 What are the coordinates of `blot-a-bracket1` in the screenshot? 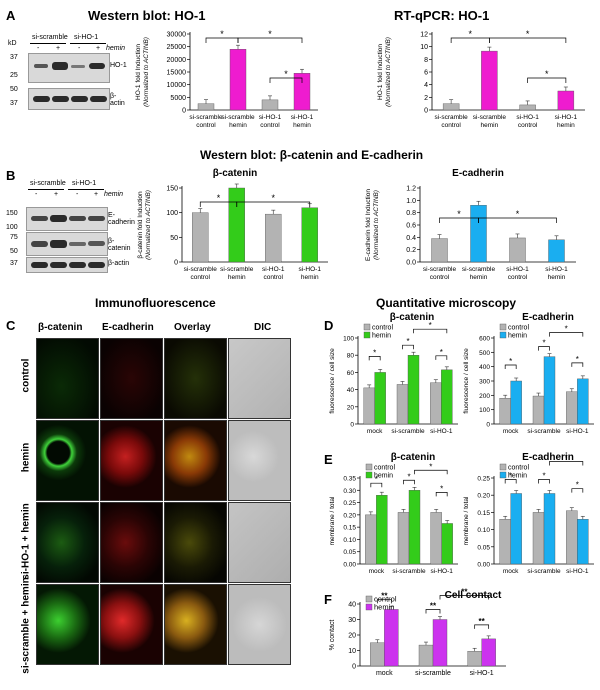 It's located at (48, 43).